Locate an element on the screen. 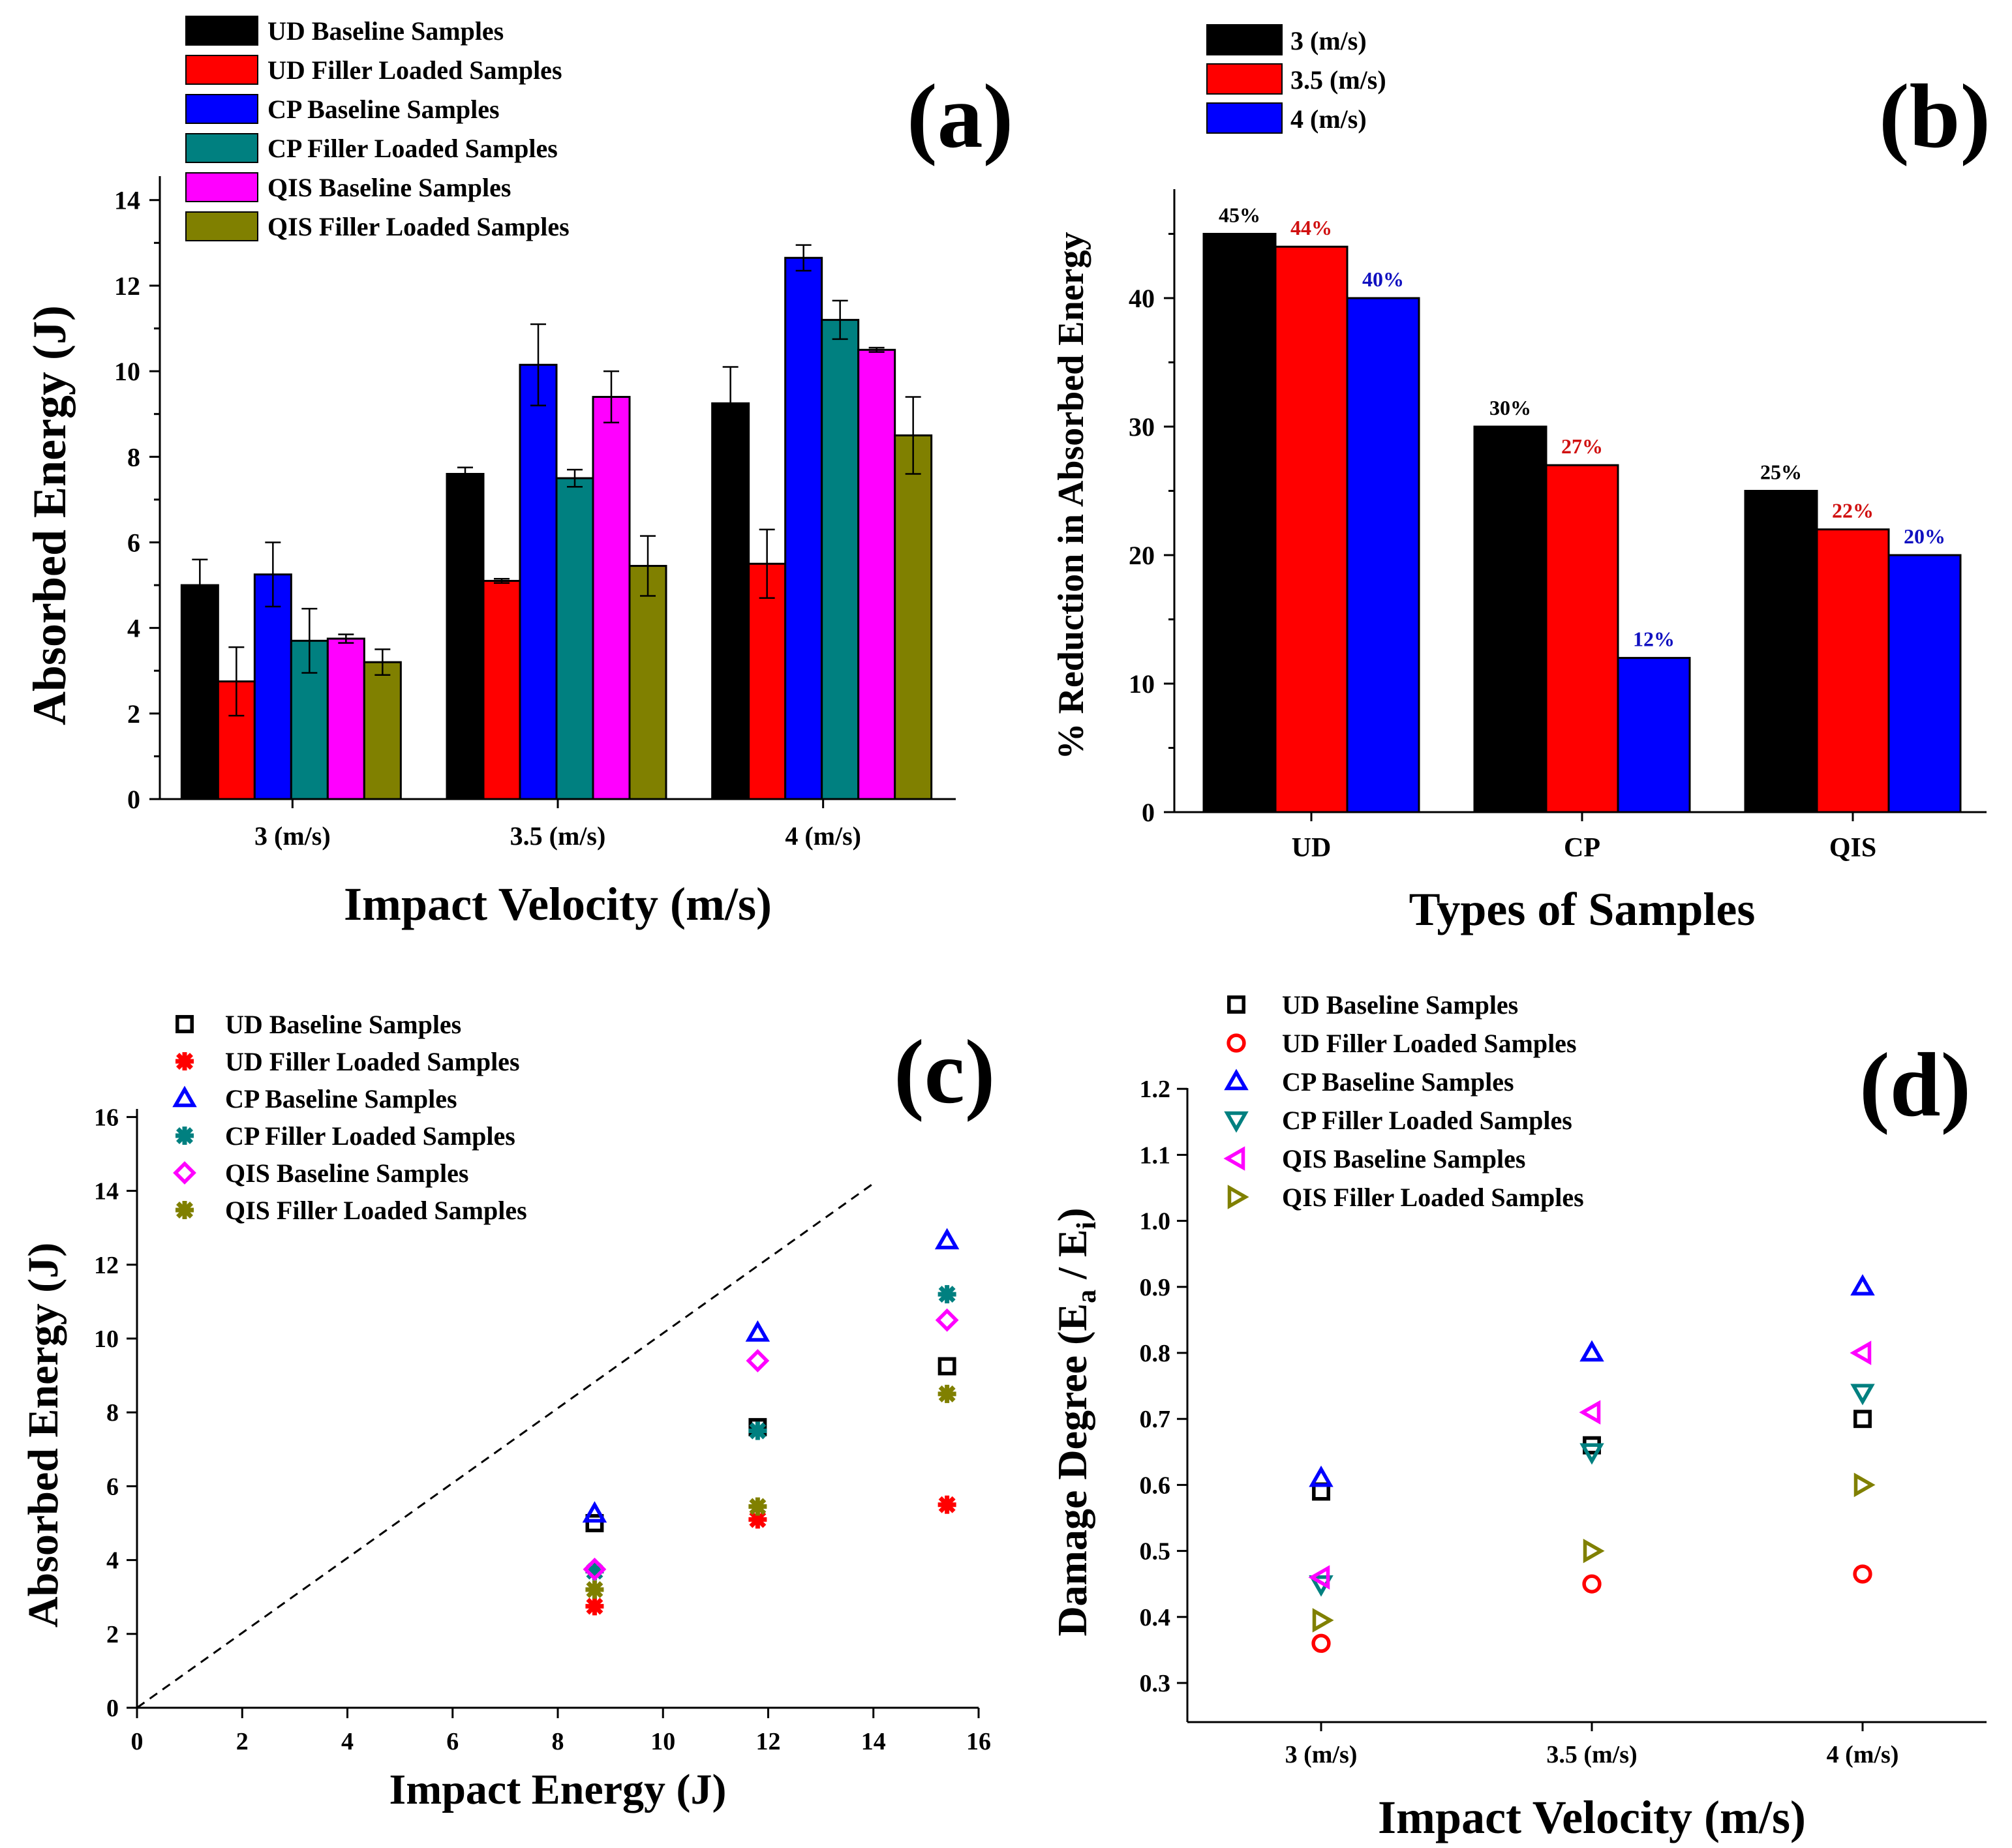 This screenshot has width=2012, height=1848. panel-c-x-tick-label: 10 is located at coordinates (662, 1741).